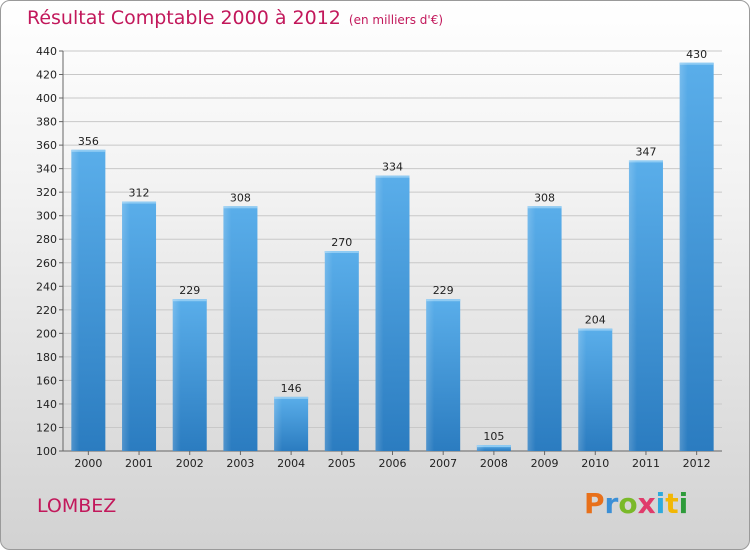 The height and width of the screenshot is (550, 750). Describe the element at coordinates (443, 290) in the screenshot. I see `data-label-2007: 229` at that location.